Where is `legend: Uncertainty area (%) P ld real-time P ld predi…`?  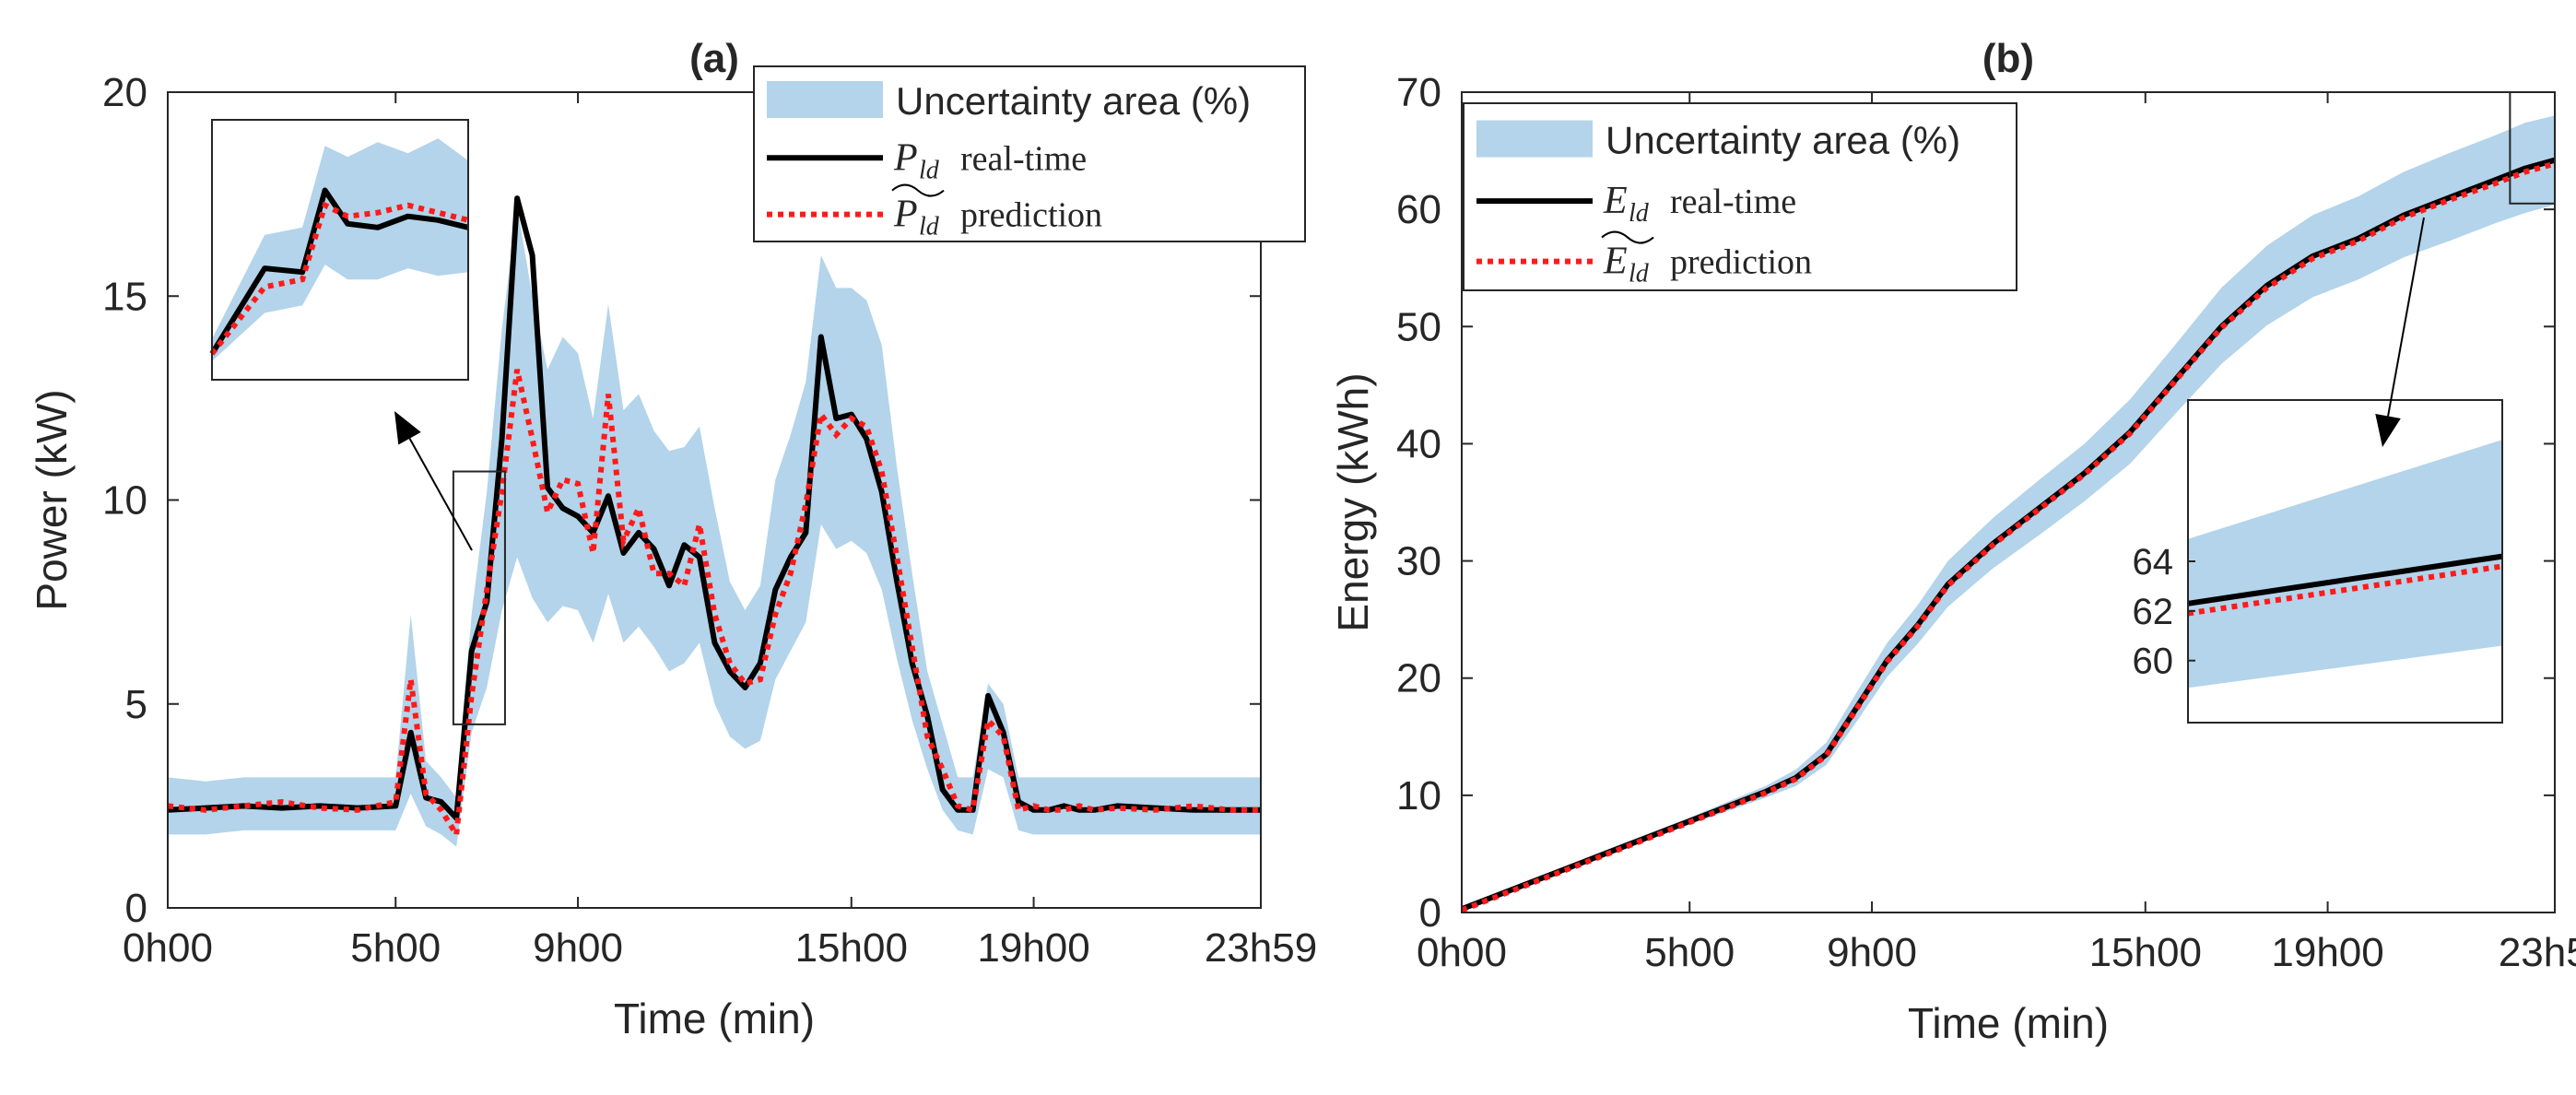 legend: Uncertainty area (%) P ld real-time P ld predi… is located at coordinates (1029, 153).